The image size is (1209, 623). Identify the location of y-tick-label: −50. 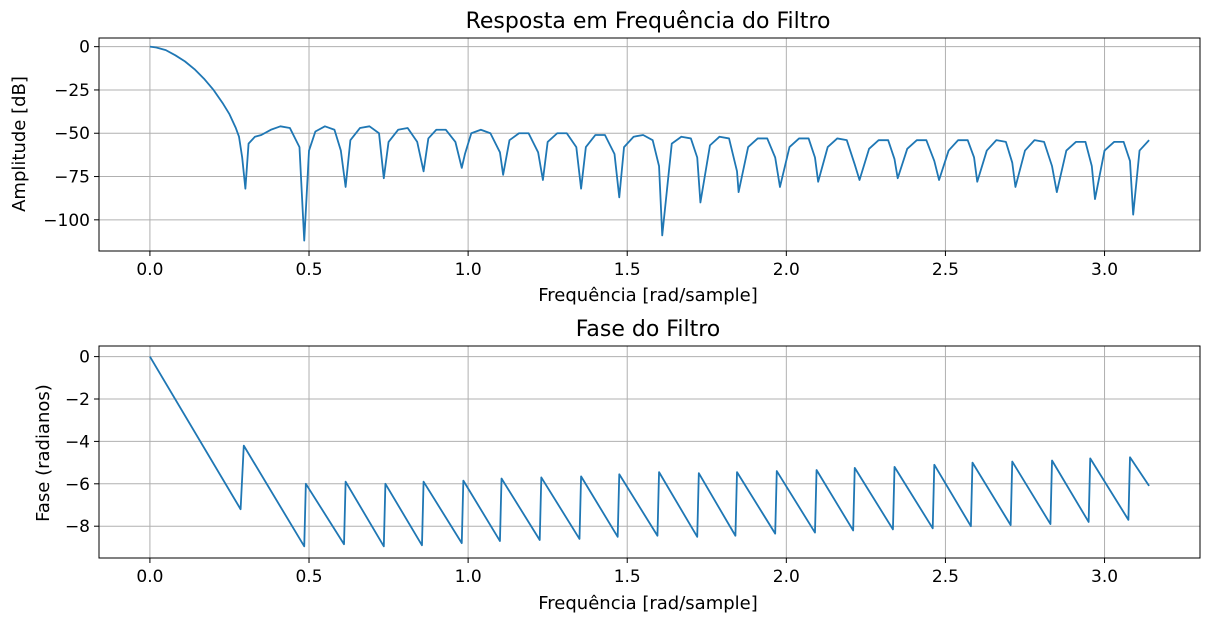
(72, 134).